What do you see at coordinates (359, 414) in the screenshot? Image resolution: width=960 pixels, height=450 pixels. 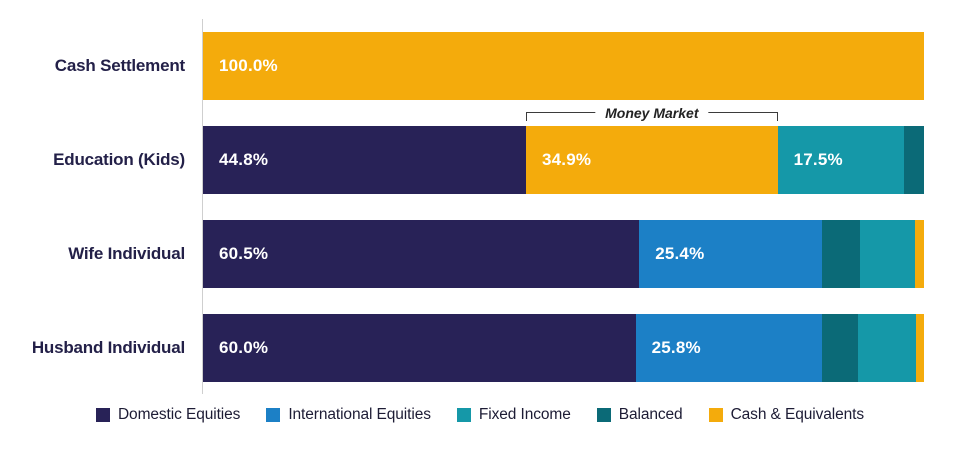 I see `legend-label: International Equities` at bounding box center [359, 414].